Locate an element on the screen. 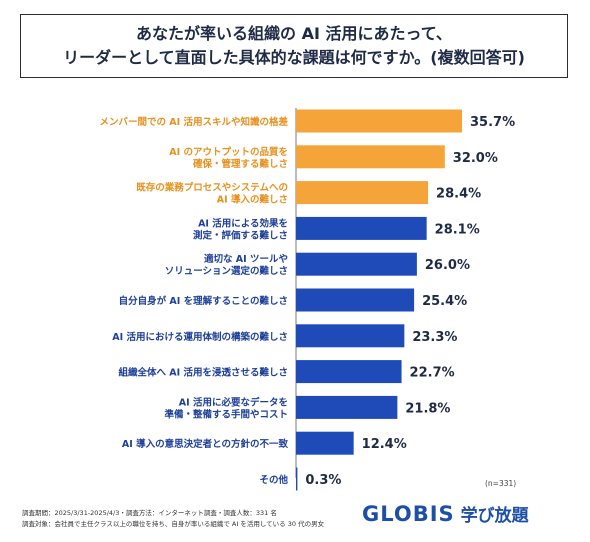  category-label: メンバー間での AI 活用スキルや知識の格差 is located at coordinates (193, 122).